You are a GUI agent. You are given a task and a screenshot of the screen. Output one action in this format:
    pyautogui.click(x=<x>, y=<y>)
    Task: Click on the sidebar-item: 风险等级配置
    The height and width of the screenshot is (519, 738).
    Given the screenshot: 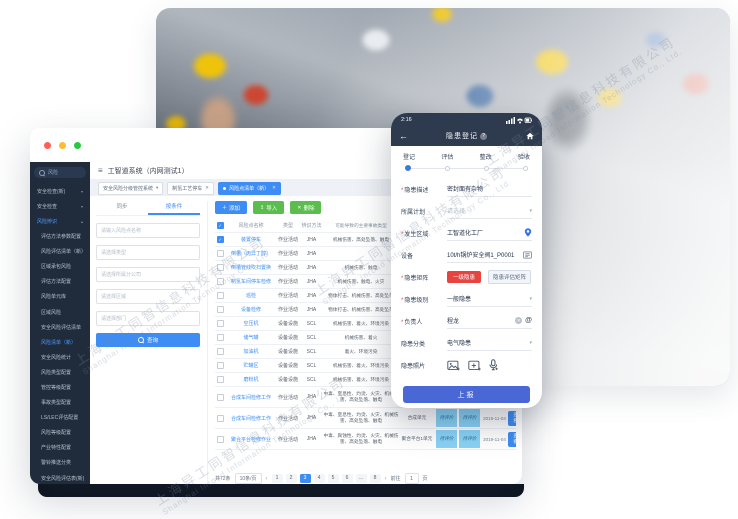 What is the action you would take?
    pyautogui.click(x=56, y=433)
    